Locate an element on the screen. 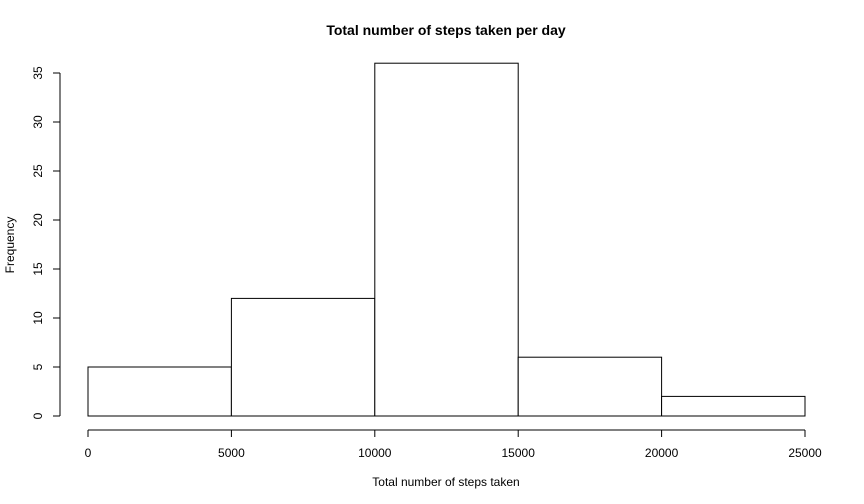 The image size is (864, 504). x-tick-label: 10000 is located at coordinates (375, 453).